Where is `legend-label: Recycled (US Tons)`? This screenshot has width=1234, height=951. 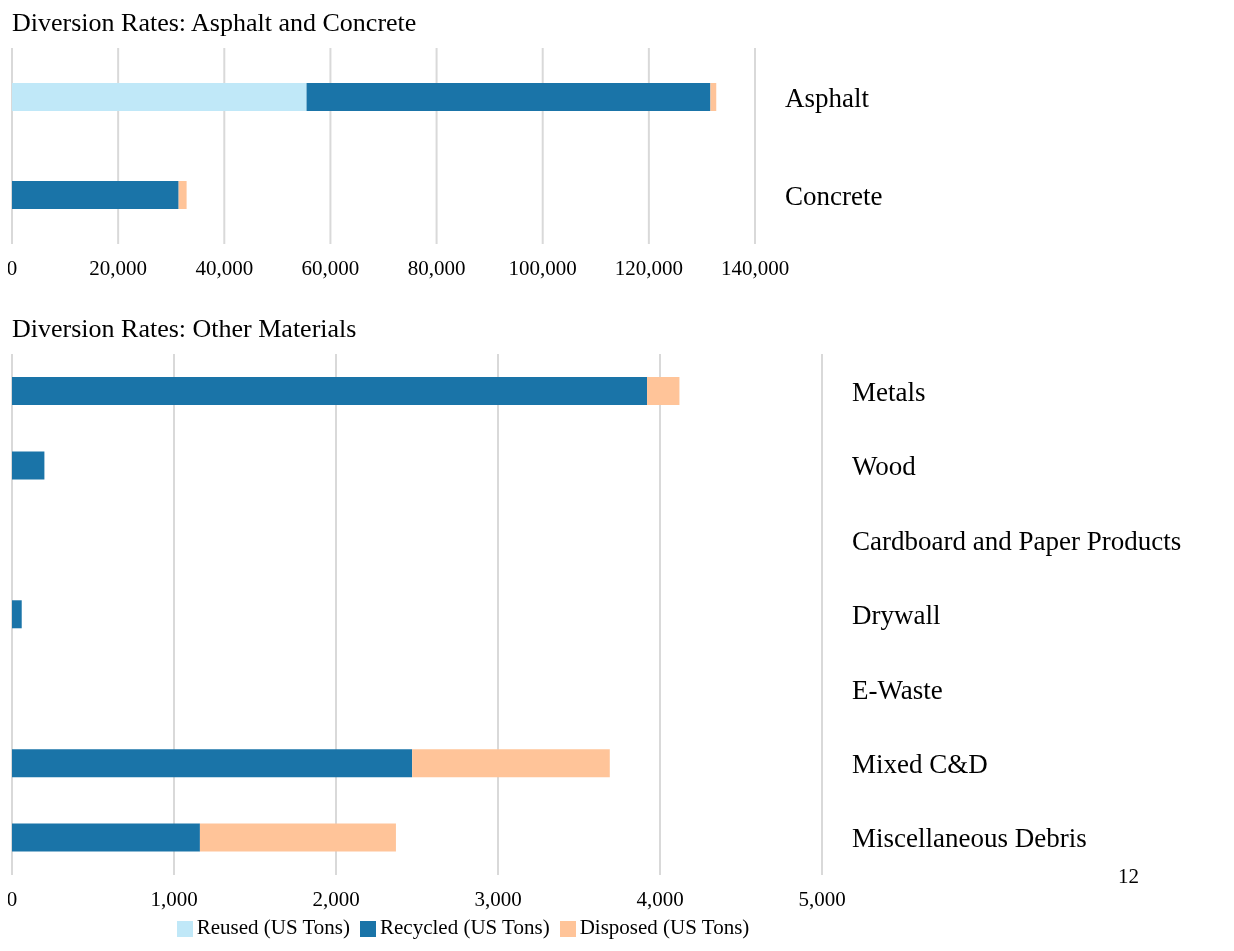 legend-label: Recycled (US Tons) is located at coordinates (465, 927).